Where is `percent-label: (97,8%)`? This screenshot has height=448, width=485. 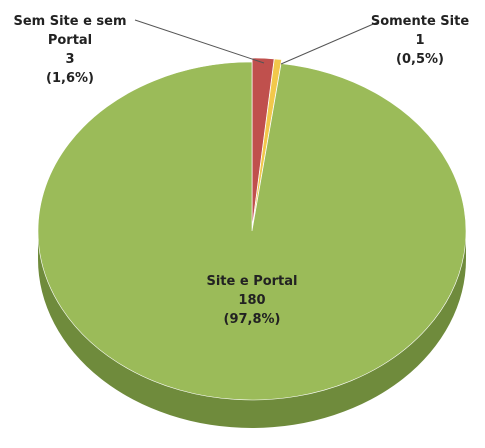 percent-label: (97,8%) is located at coordinates (252, 319).